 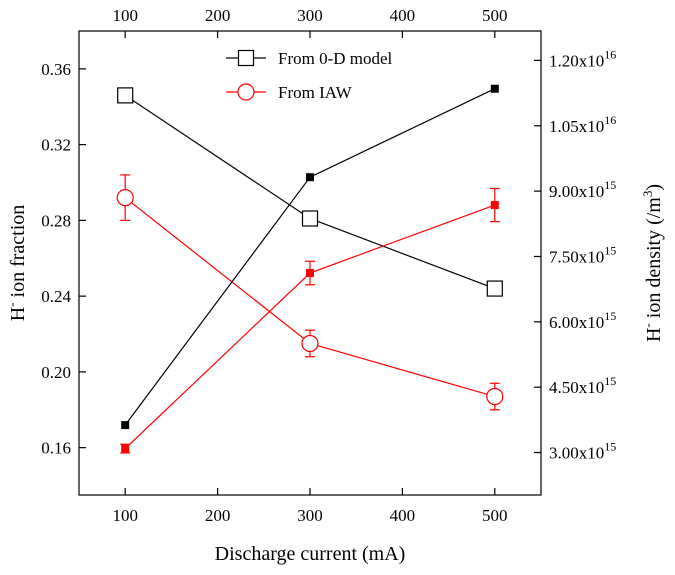 I want to click on legend-label-model: From 0-D model, so click(x=335, y=58).